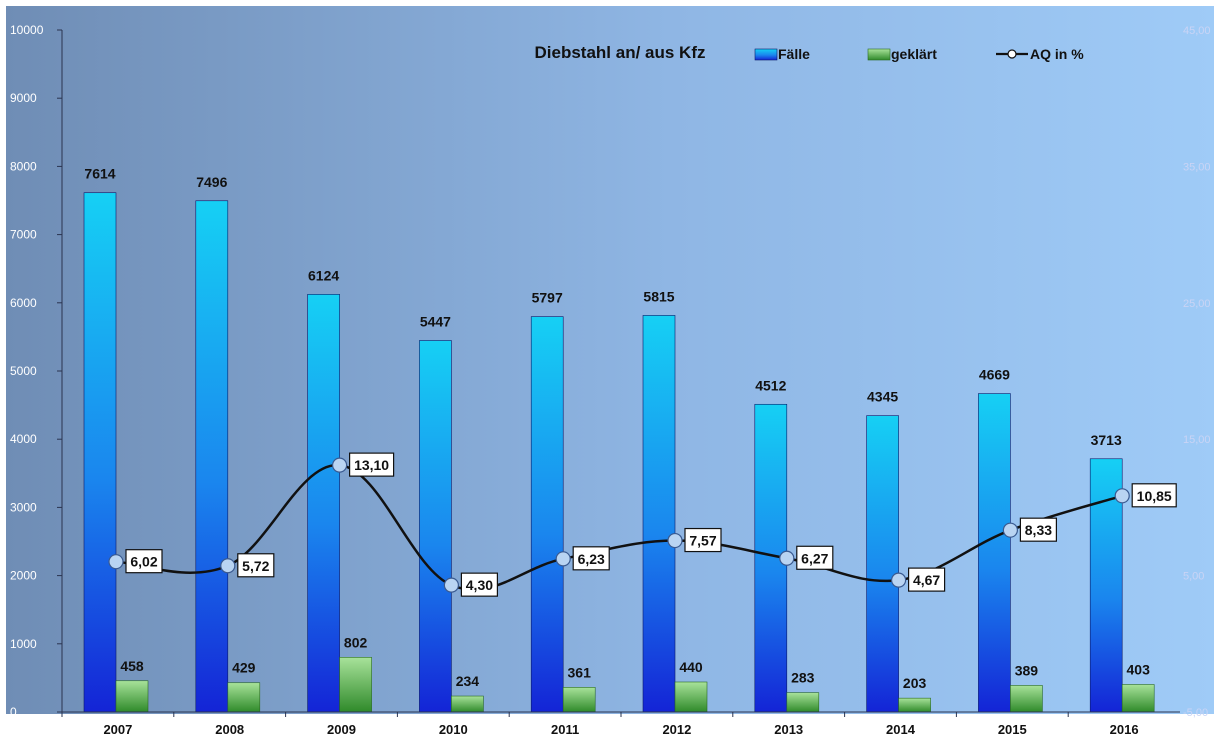  I want to click on aq-data-label: 4,30, so click(479, 585).